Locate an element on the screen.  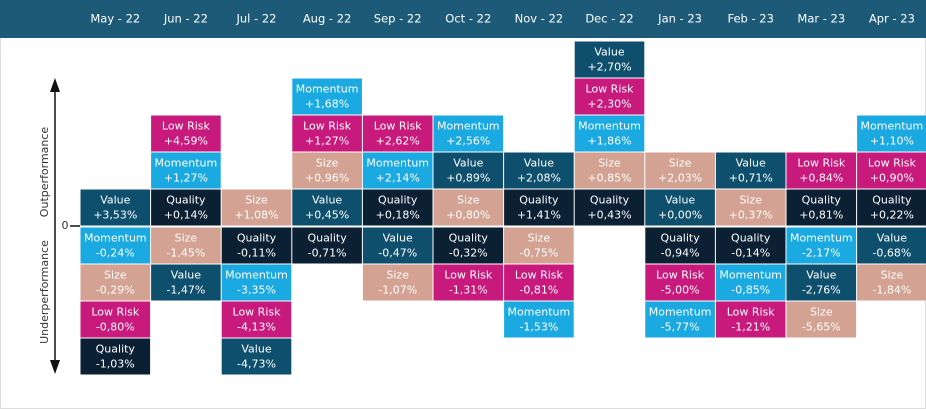
header-bar is located at coordinates (463, 19).